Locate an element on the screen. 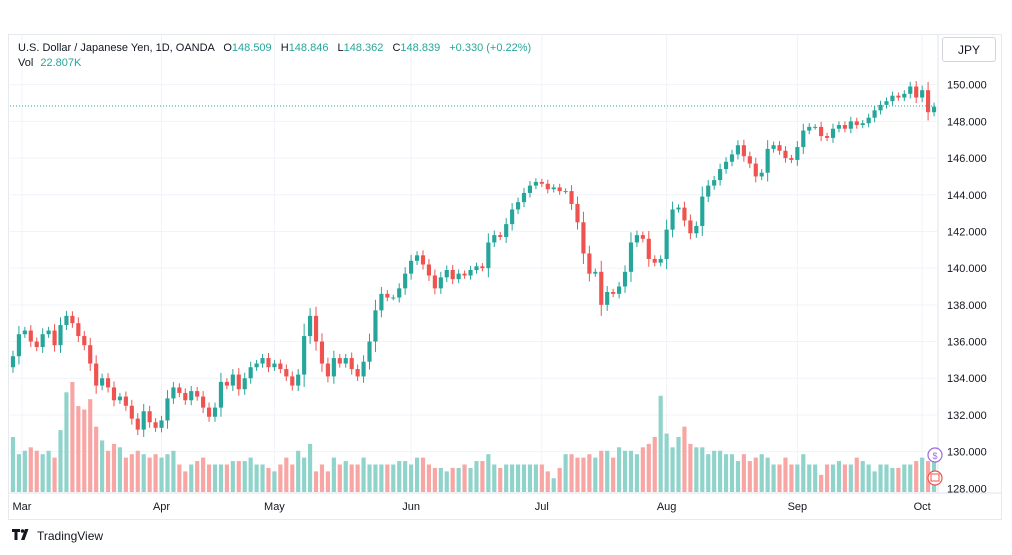 This screenshot has height=555, width=1012. price-tick-label: 132.000 is located at coordinates (967, 416).